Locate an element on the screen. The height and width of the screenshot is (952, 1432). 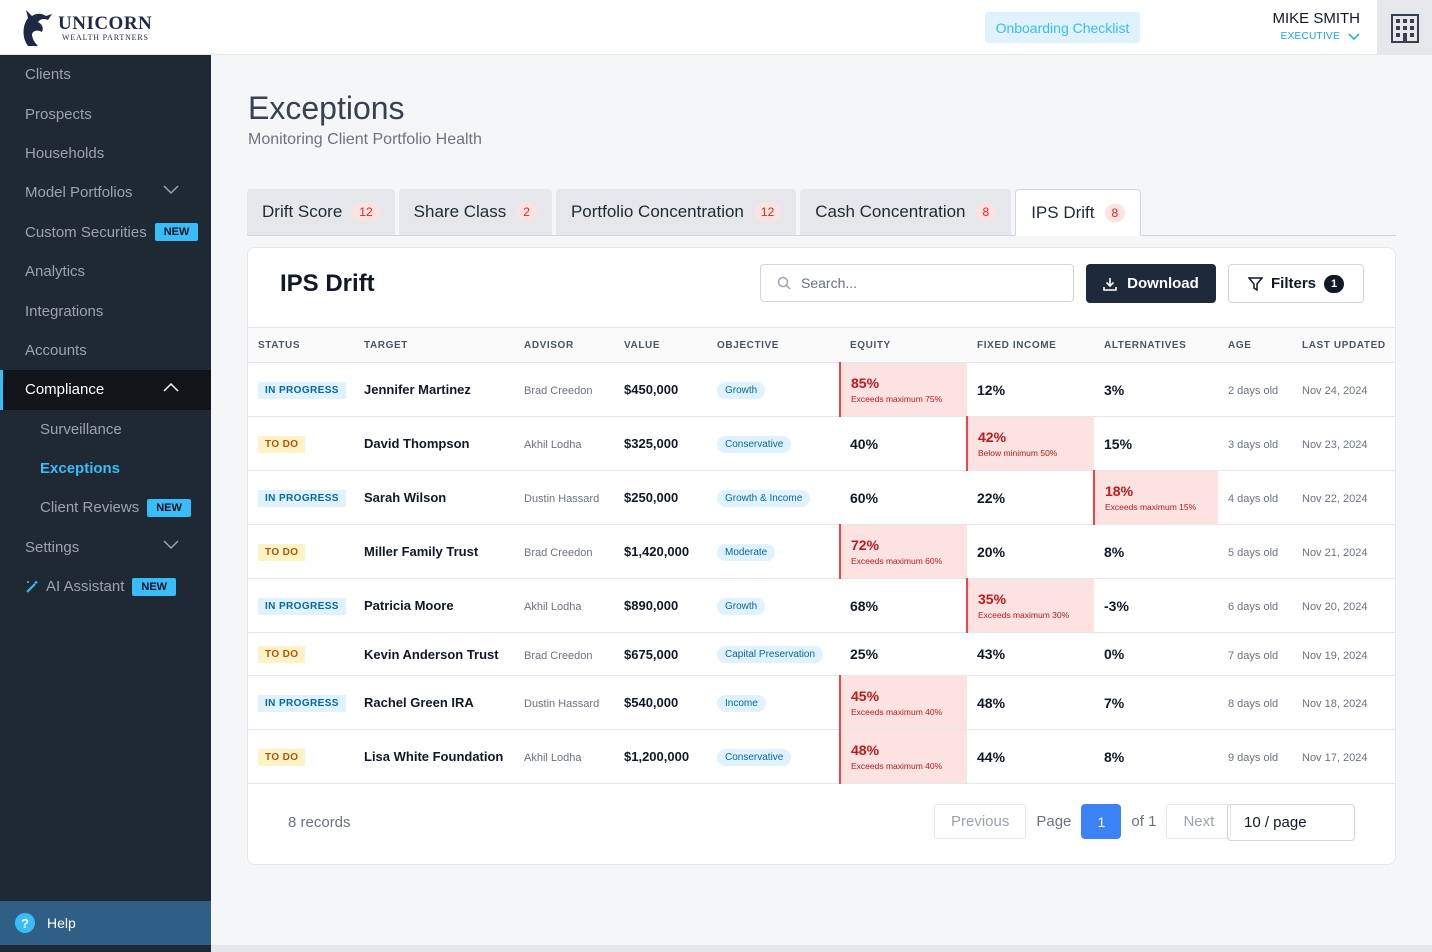
sidebar-item-households: Households is located at coordinates (105, 153).